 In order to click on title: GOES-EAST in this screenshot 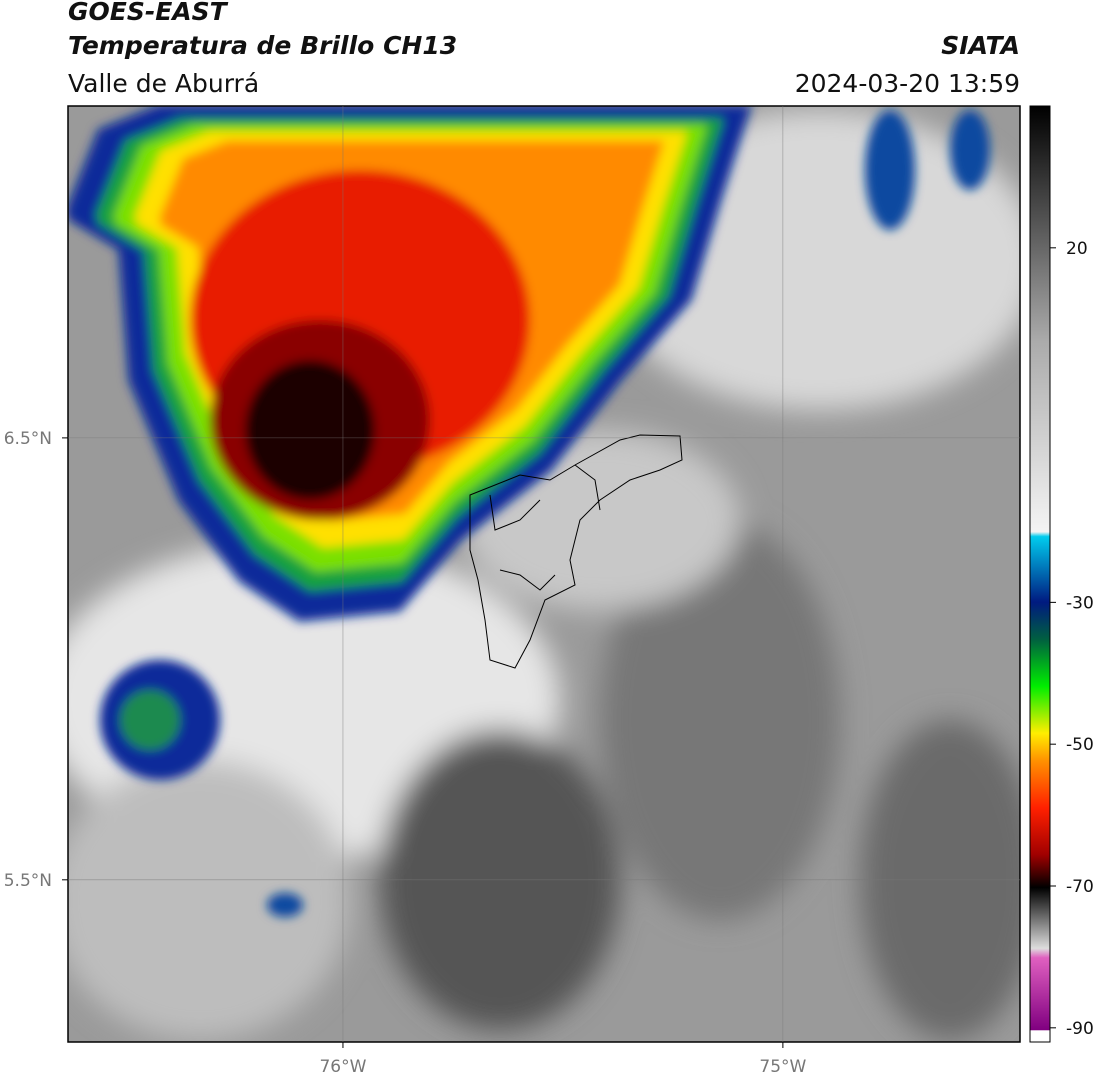, I will do `click(148, 13)`.